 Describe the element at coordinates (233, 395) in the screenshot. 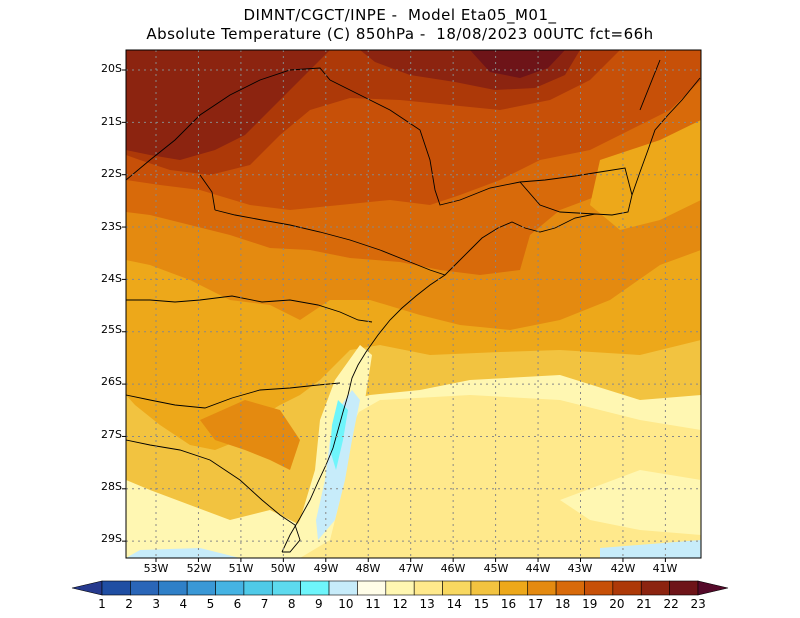

I see `border-rs-sc` at that location.